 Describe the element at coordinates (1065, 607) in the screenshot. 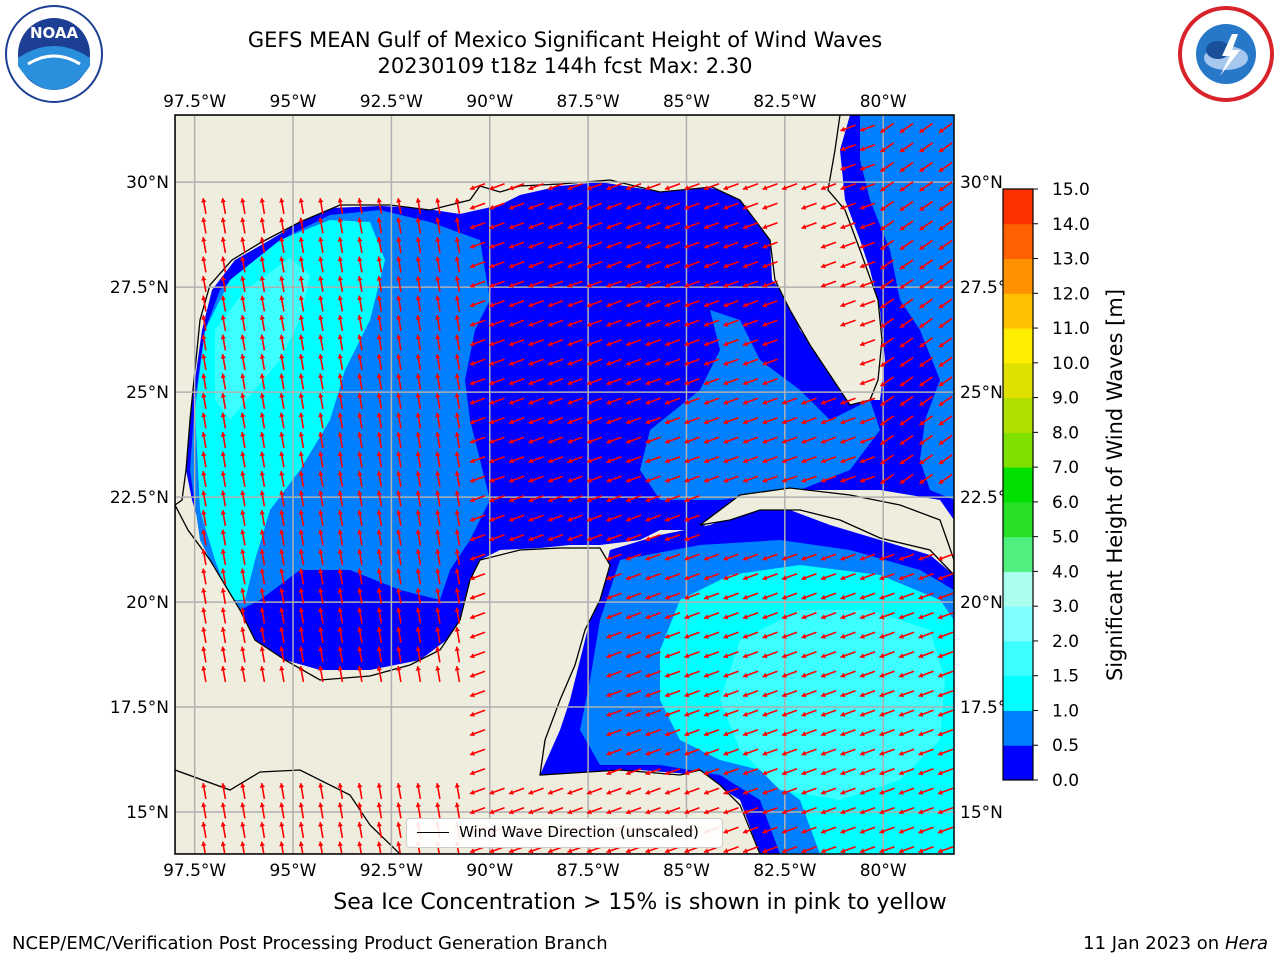

I see `colorbar-tick-label: 3.0` at that location.